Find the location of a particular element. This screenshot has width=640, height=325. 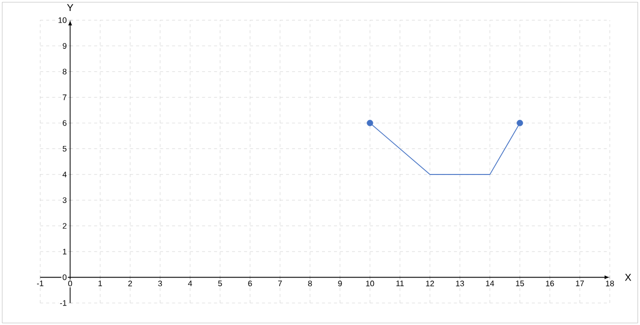

y-axis-title: Y is located at coordinates (70, 7).